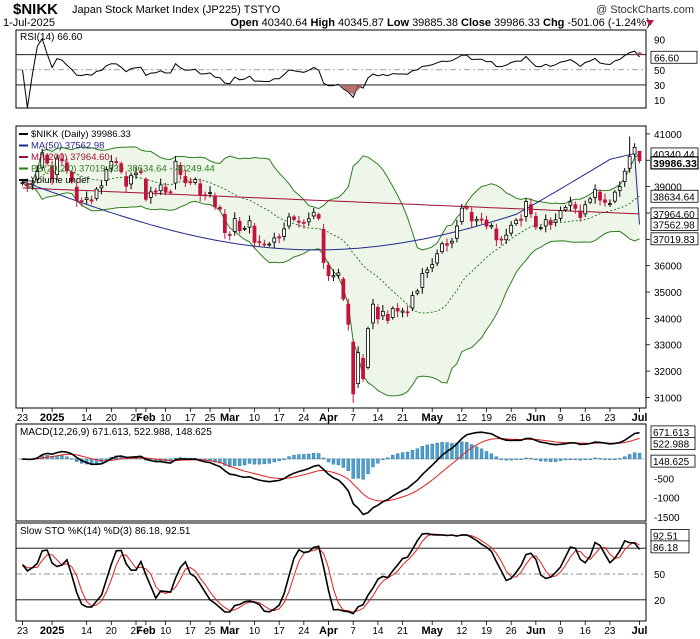  Describe the element at coordinates (650, 23) in the screenshot. I see `down-triangle-icon` at that location.